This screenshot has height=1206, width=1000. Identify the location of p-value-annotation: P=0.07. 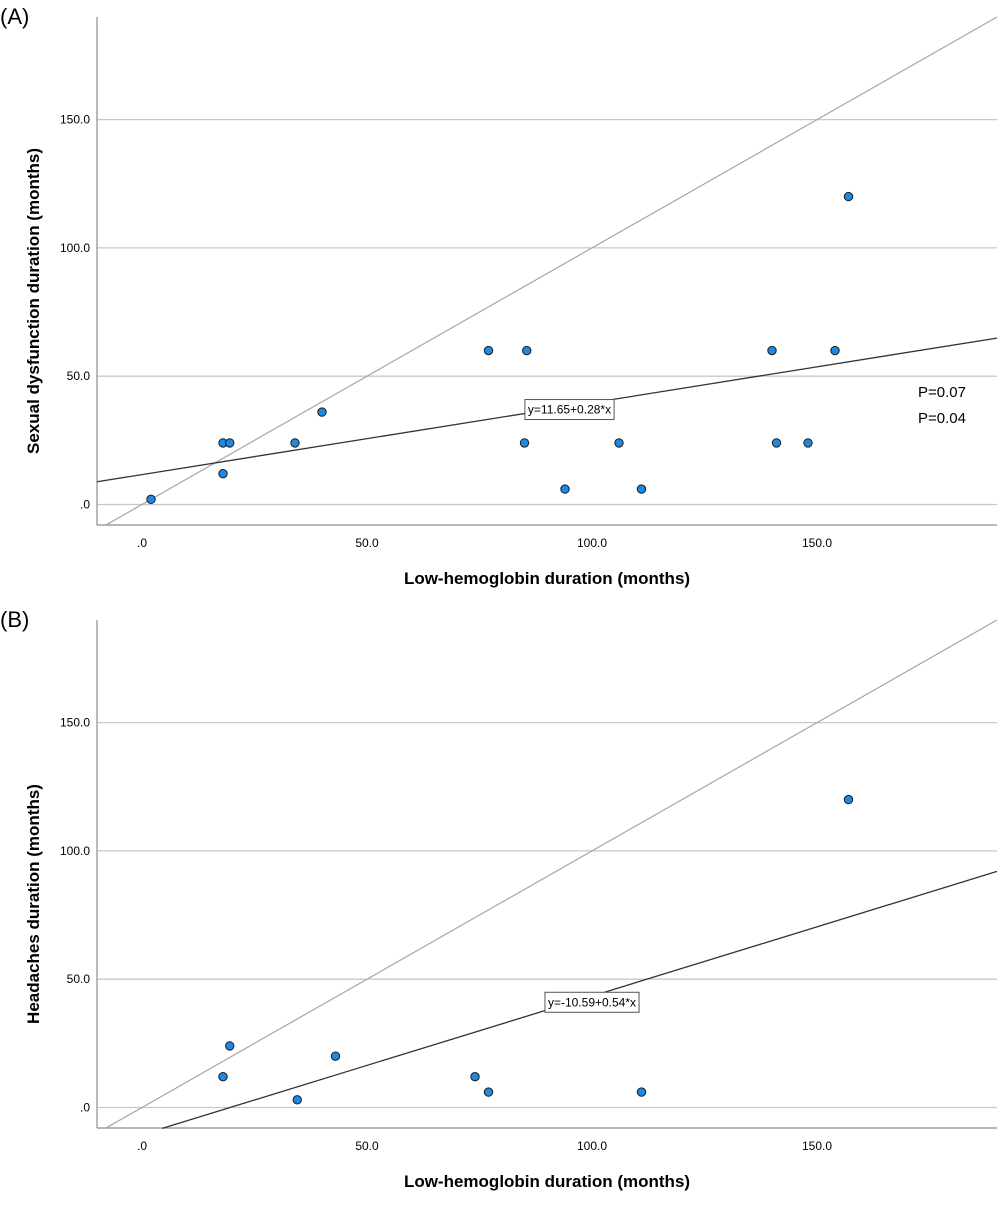
(942, 392).